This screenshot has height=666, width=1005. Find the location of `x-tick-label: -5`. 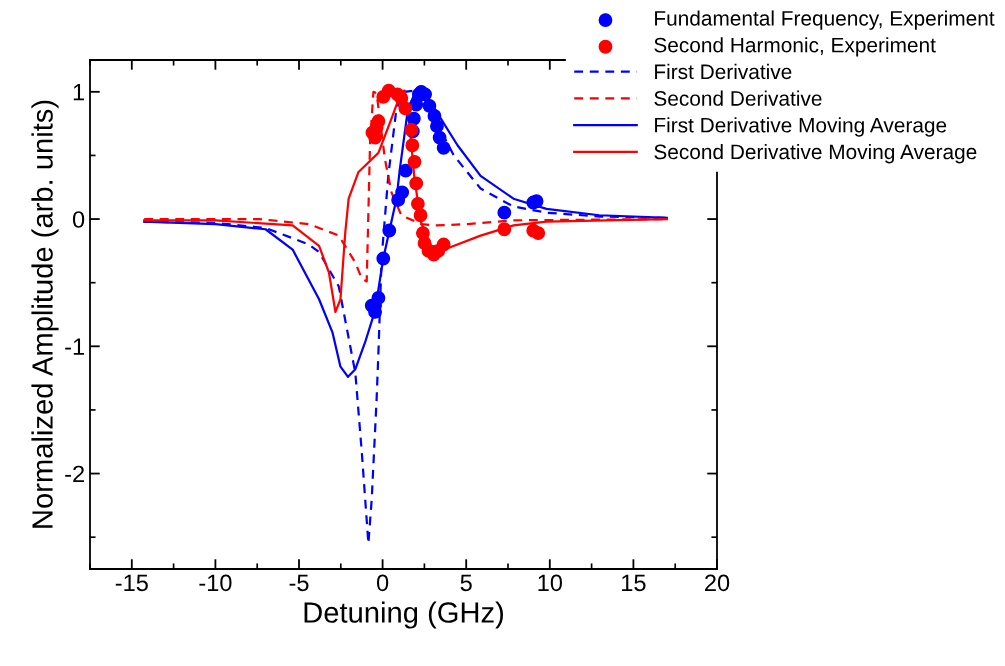

x-tick-label: -5 is located at coordinates (299, 583).